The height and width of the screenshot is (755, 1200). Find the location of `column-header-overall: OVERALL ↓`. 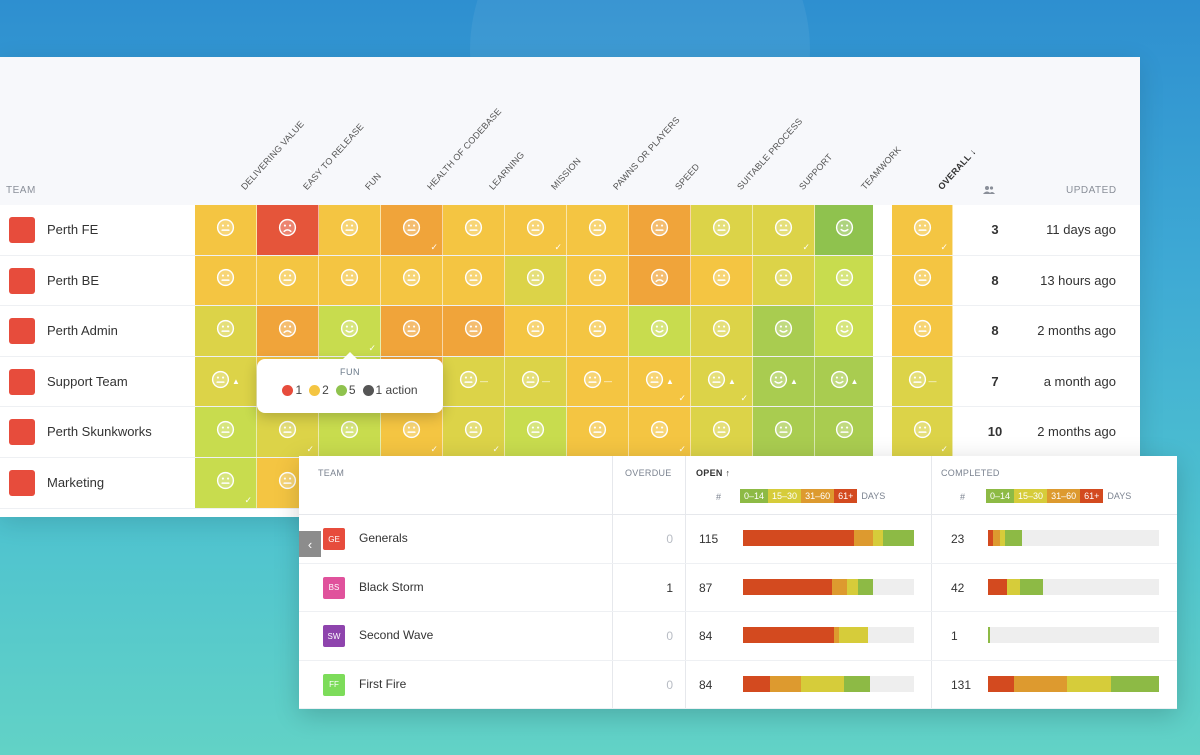

column-header-overall: OVERALL ↓ is located at coordinates (935, 131).